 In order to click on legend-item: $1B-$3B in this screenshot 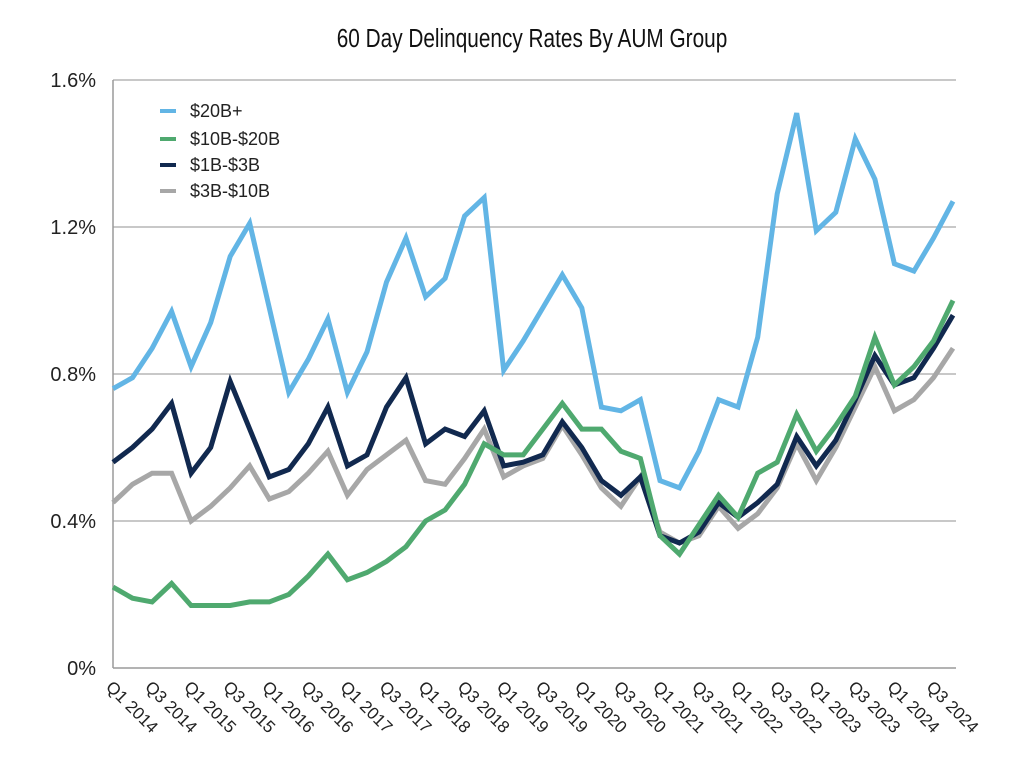, I will do `click(210, 165)`.